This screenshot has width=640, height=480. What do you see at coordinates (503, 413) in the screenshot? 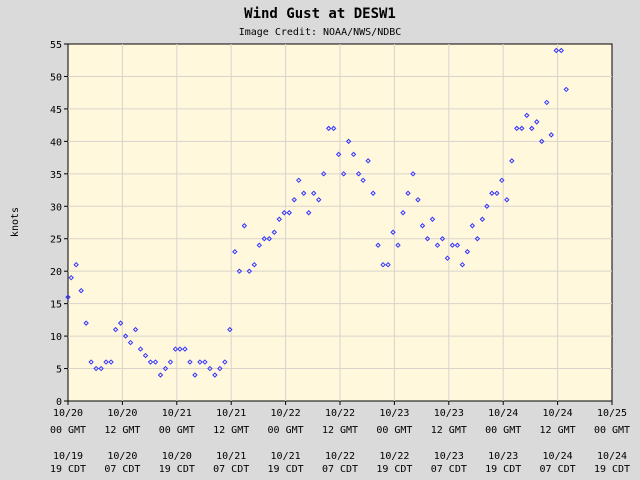
I see `x-tick-label-gmt-date: 10/24` at bounding box center [503, 413].